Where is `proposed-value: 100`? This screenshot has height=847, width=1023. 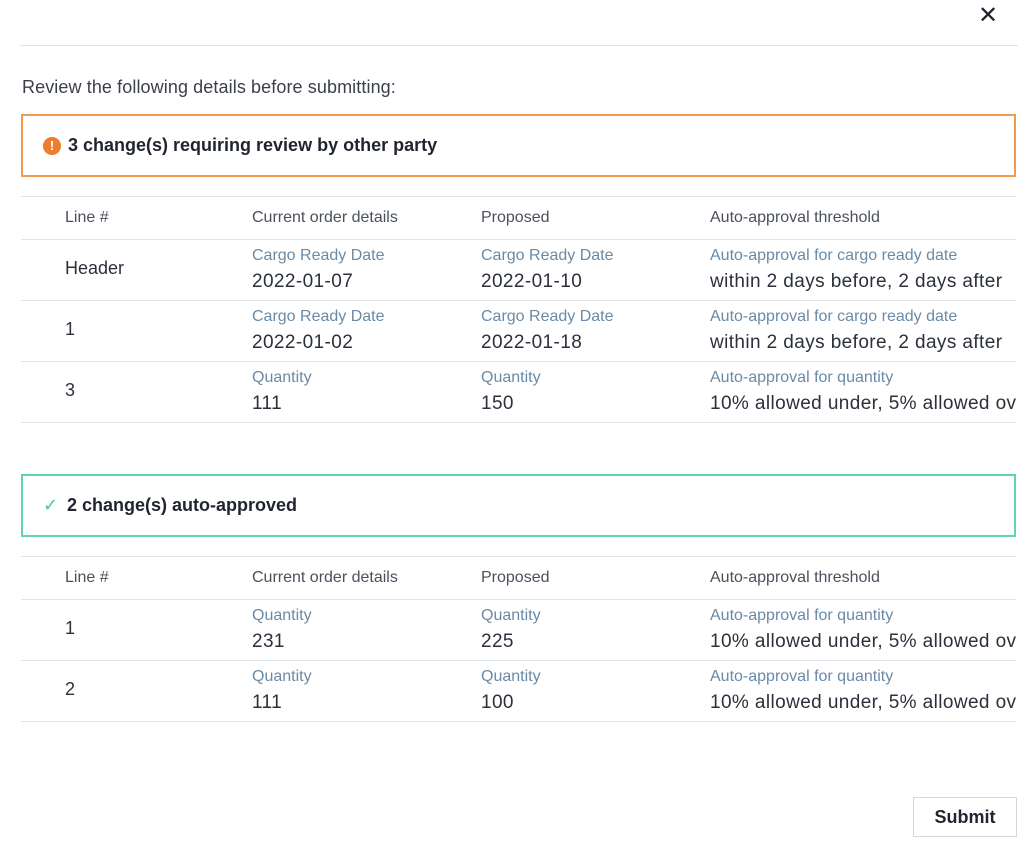 proposed-value: 100 is located at coordinates (497, 702).